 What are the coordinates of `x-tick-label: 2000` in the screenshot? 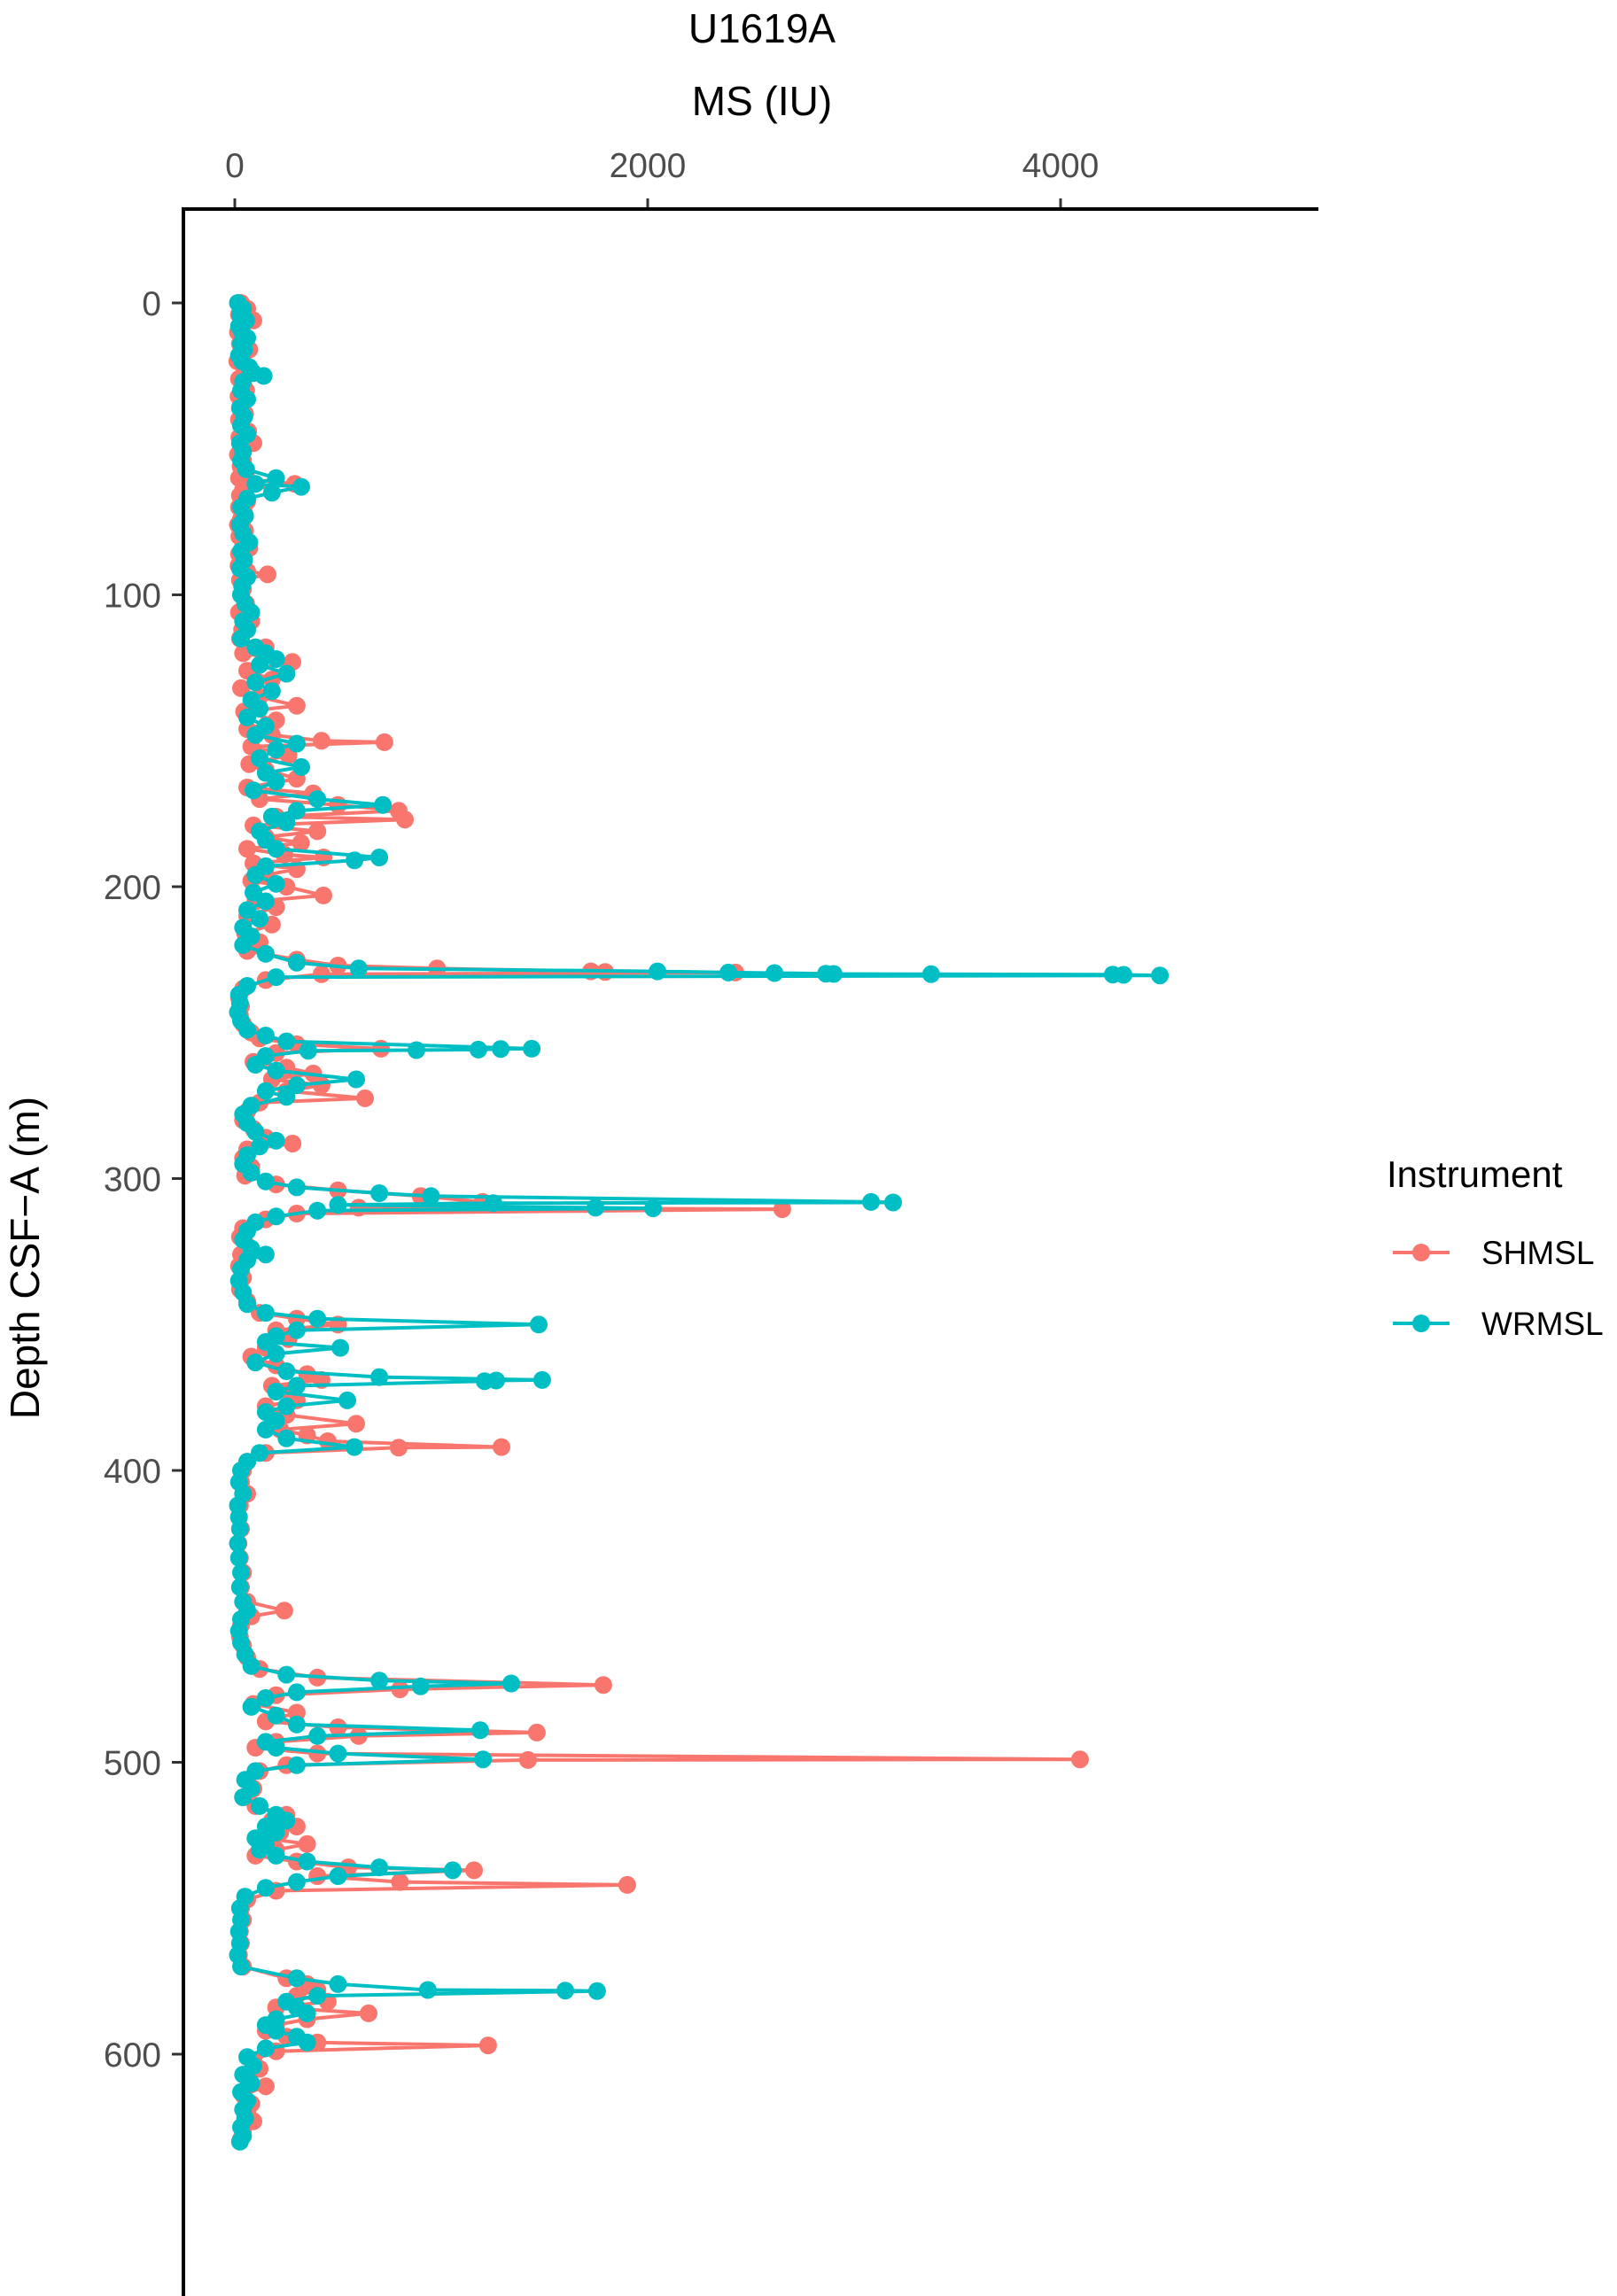 It's located at (649, 166).